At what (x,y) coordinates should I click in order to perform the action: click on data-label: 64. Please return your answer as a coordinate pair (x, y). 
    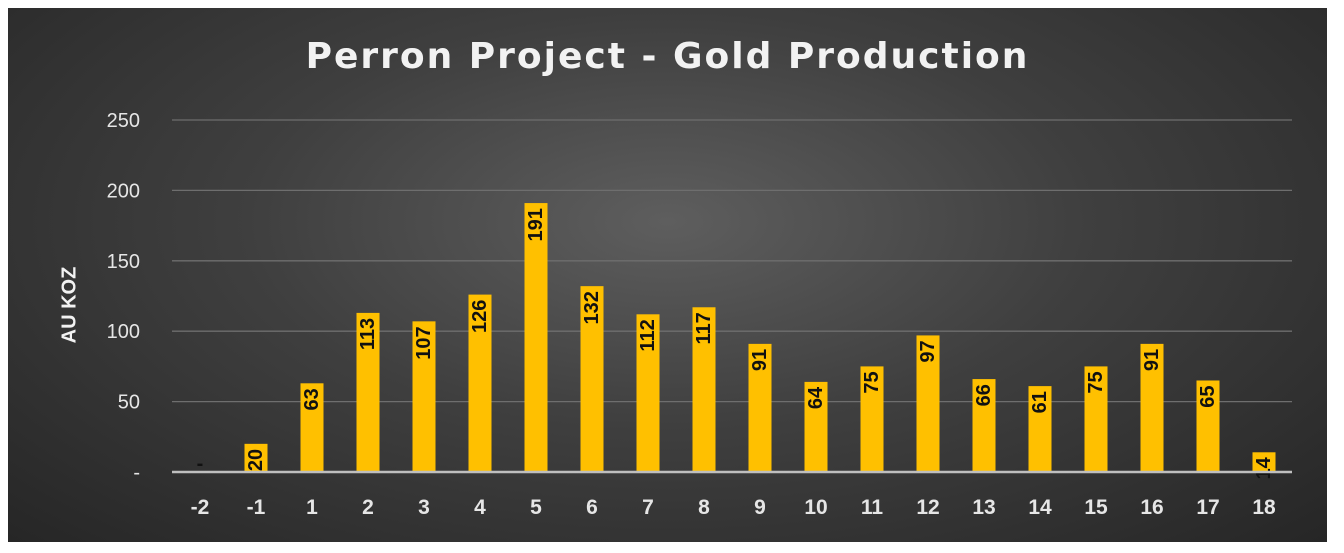
    Looking at the image, I should click on (816, 397).